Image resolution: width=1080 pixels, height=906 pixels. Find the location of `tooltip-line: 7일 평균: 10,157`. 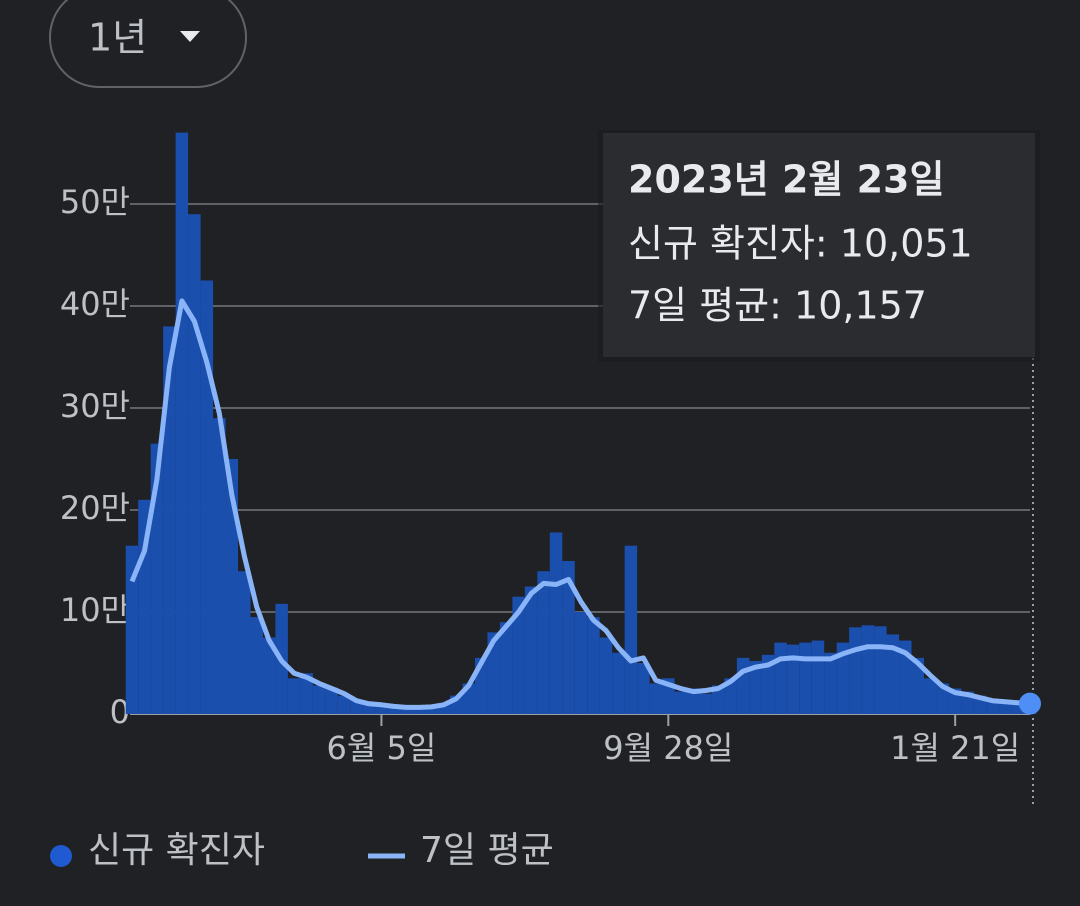

tooltip-line: 7일 평균: 10,157 is located at coordinates (777, 306).